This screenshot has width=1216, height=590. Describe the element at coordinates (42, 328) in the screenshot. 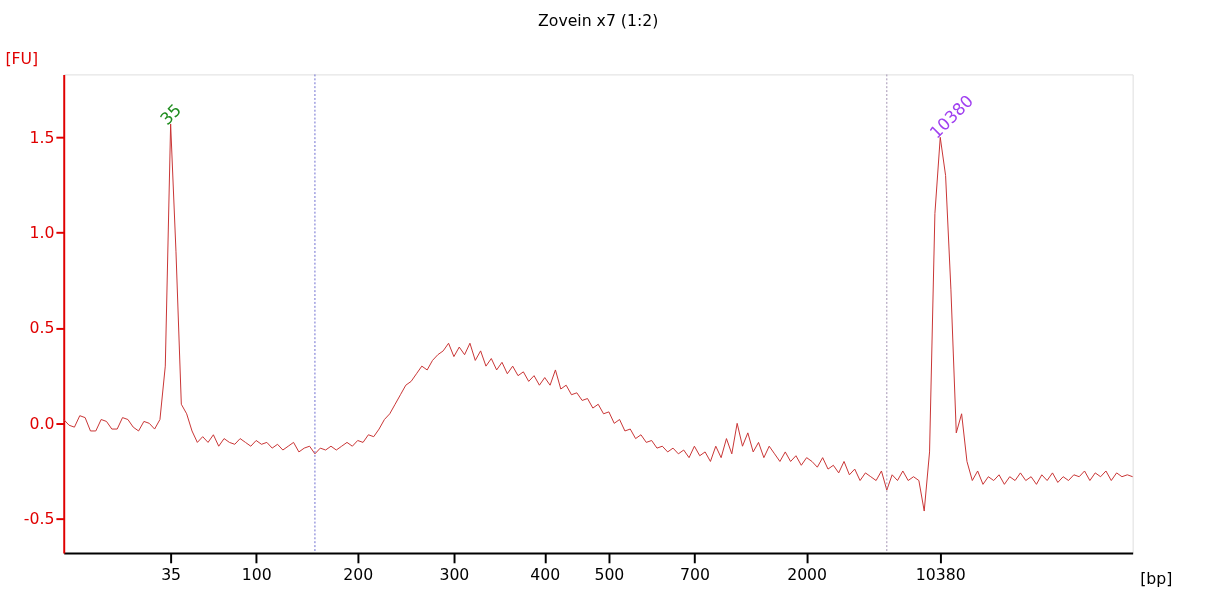

I see `y-tick-label: 0.5` at that location.